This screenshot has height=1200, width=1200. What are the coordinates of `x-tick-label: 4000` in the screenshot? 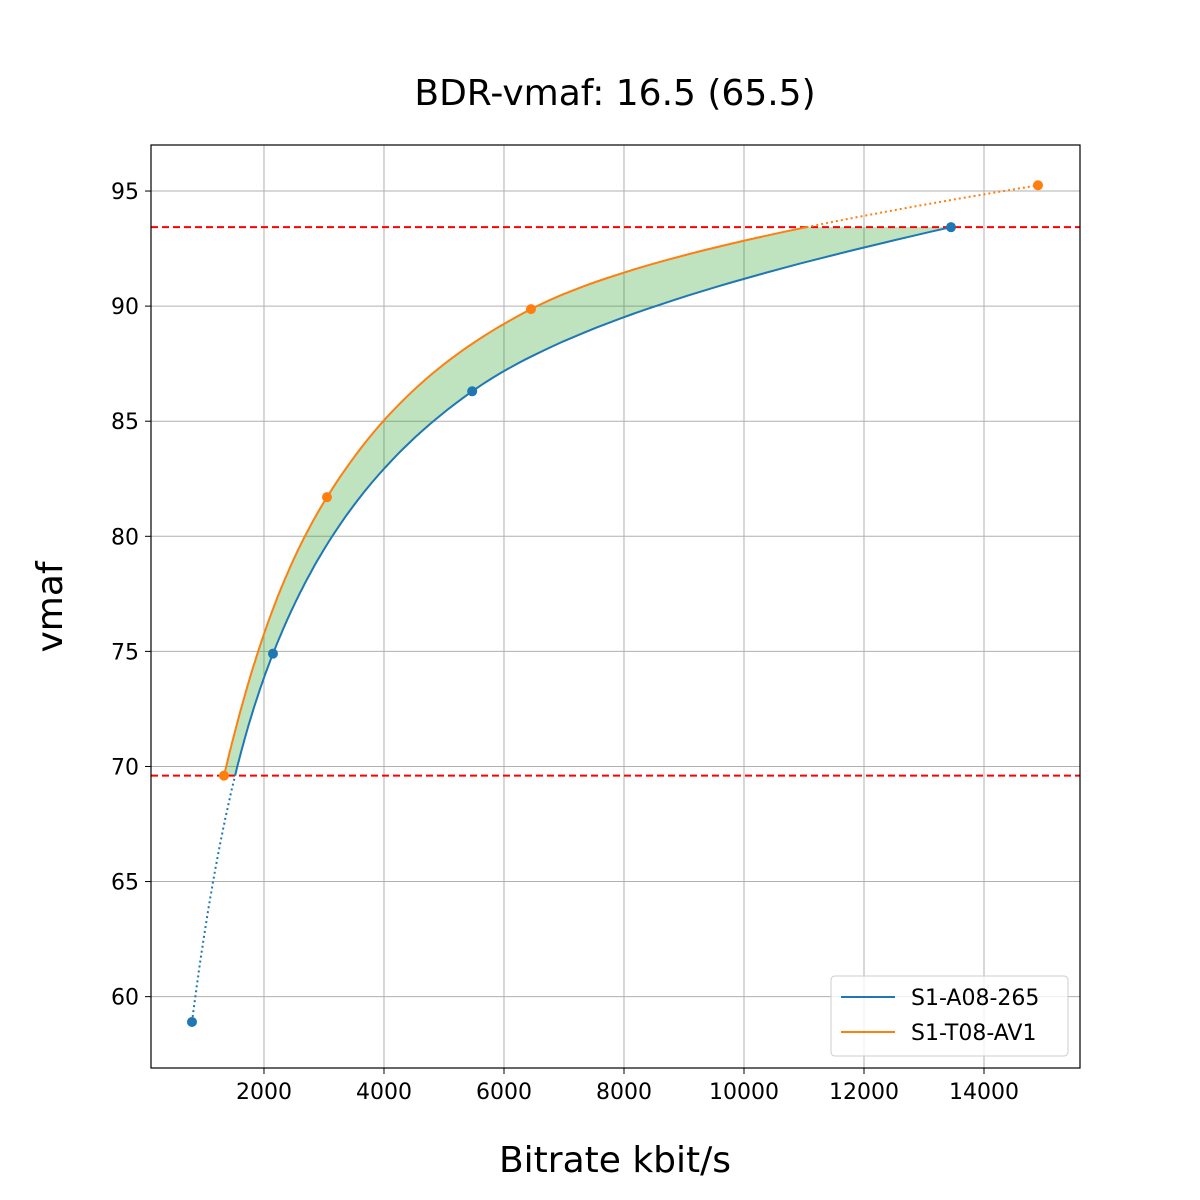 It's located at (384, 1092).